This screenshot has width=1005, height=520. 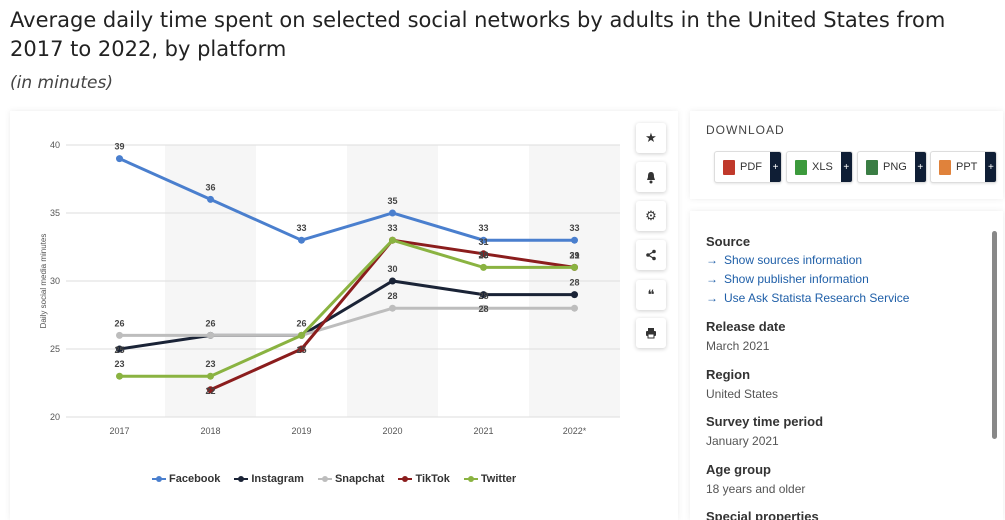 I want to click on data-label: 25, so click(x=119, y=350).